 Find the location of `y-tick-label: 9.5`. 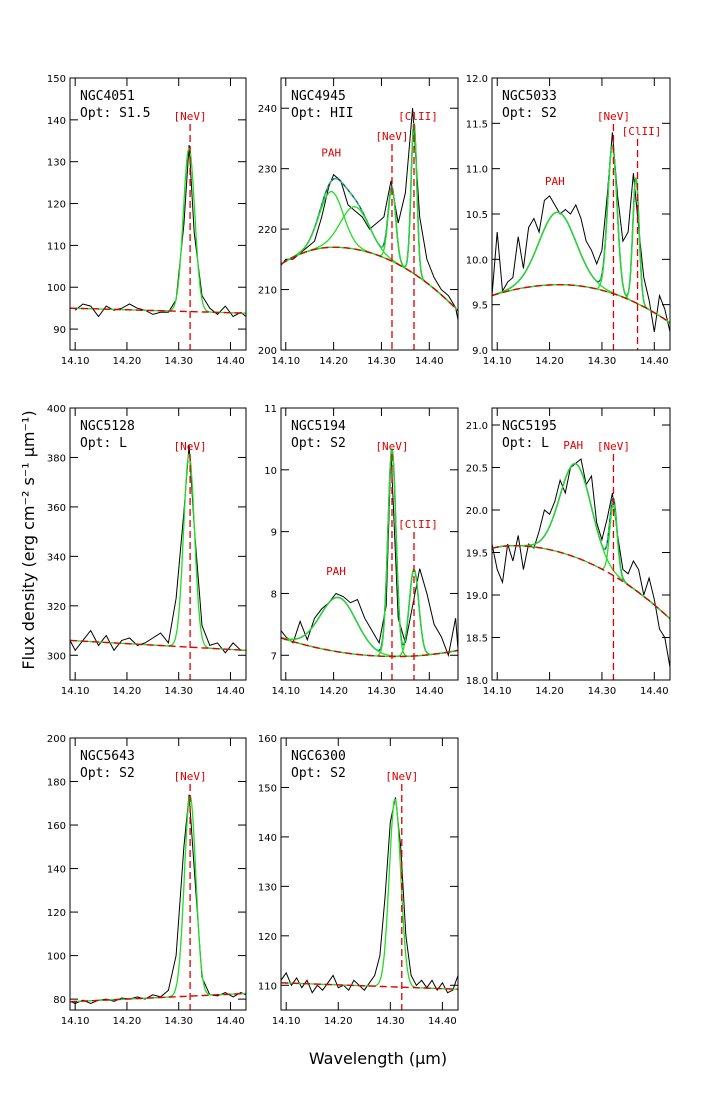

y-tick-label: 9.5 is located at coordinates (480, 306).